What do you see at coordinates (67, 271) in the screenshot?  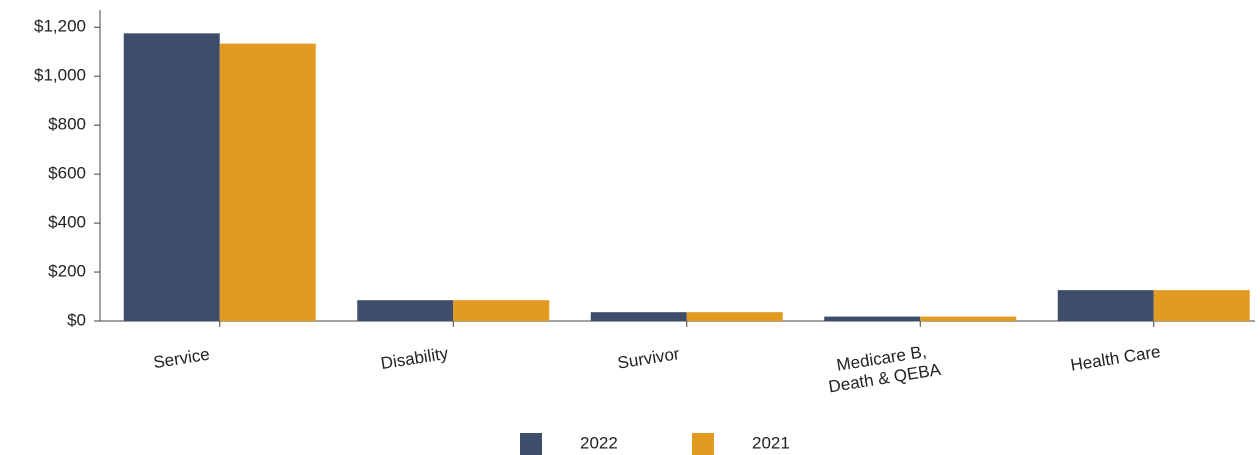 I see `y-tick-label: $200` at bounding box center [67, 271].